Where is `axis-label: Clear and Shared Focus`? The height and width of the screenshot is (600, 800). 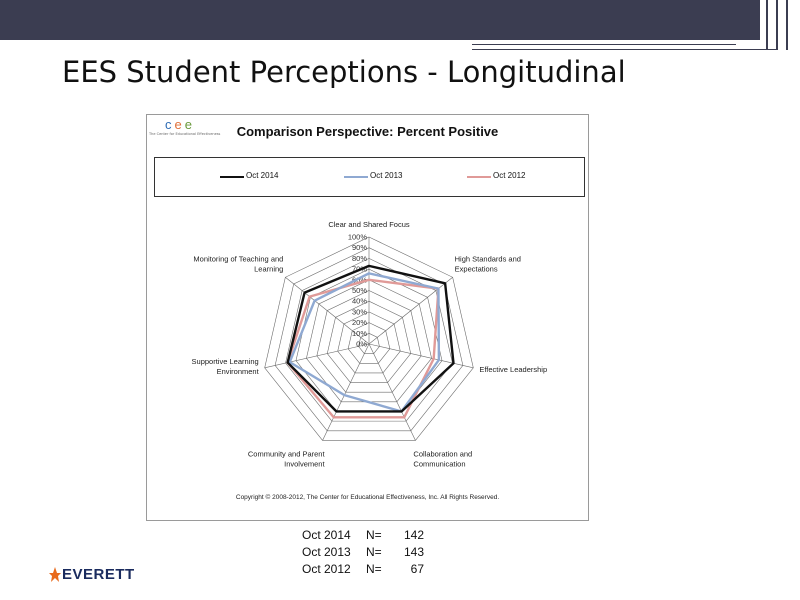 axis-label: Clear and Shared Focus is located at coordinates (369, 224).